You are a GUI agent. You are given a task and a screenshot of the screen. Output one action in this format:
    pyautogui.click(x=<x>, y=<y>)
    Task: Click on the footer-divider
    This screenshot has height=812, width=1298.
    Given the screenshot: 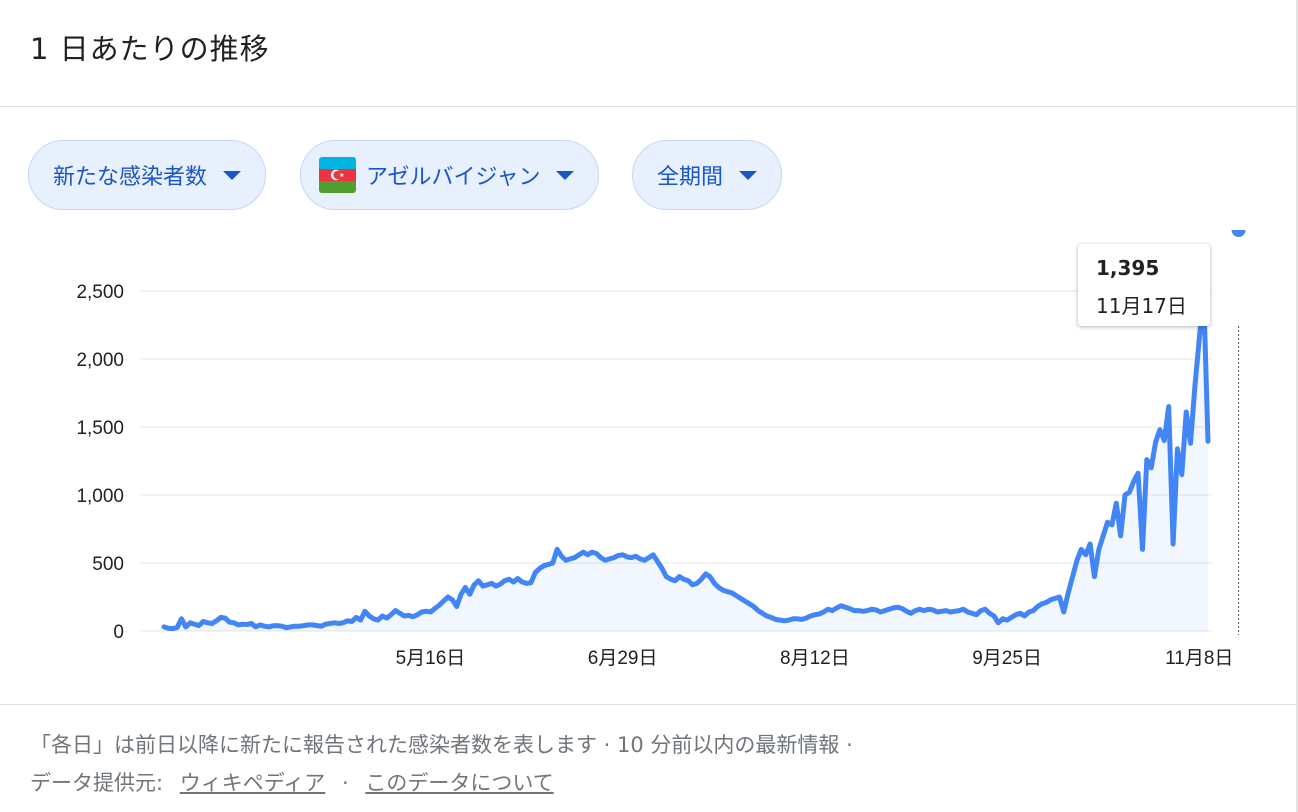 What is the action you would take?
    pyautogui.click(x=648, y=704)
    